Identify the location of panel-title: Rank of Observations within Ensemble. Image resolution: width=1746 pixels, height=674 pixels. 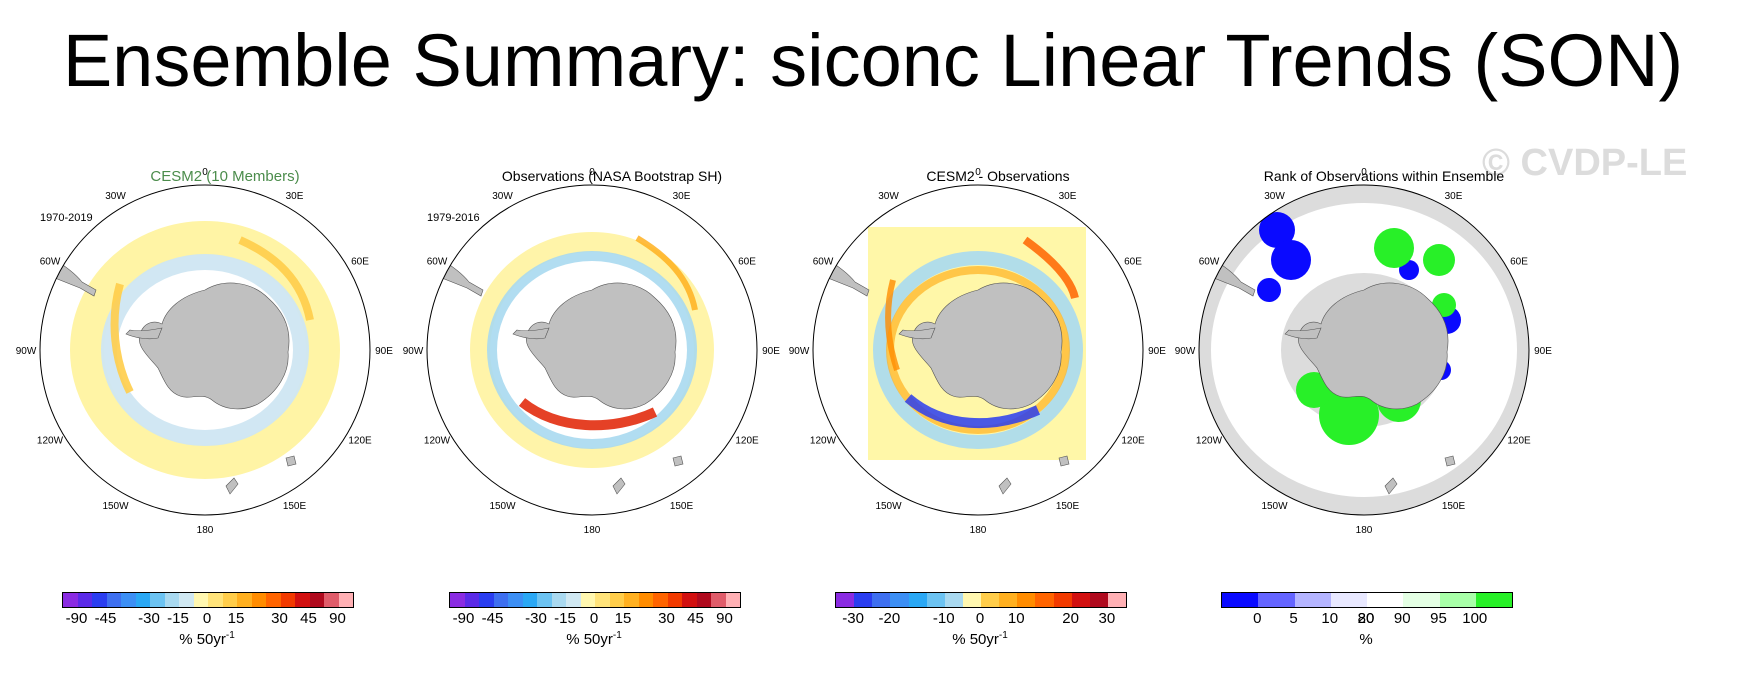
(1384, 176).